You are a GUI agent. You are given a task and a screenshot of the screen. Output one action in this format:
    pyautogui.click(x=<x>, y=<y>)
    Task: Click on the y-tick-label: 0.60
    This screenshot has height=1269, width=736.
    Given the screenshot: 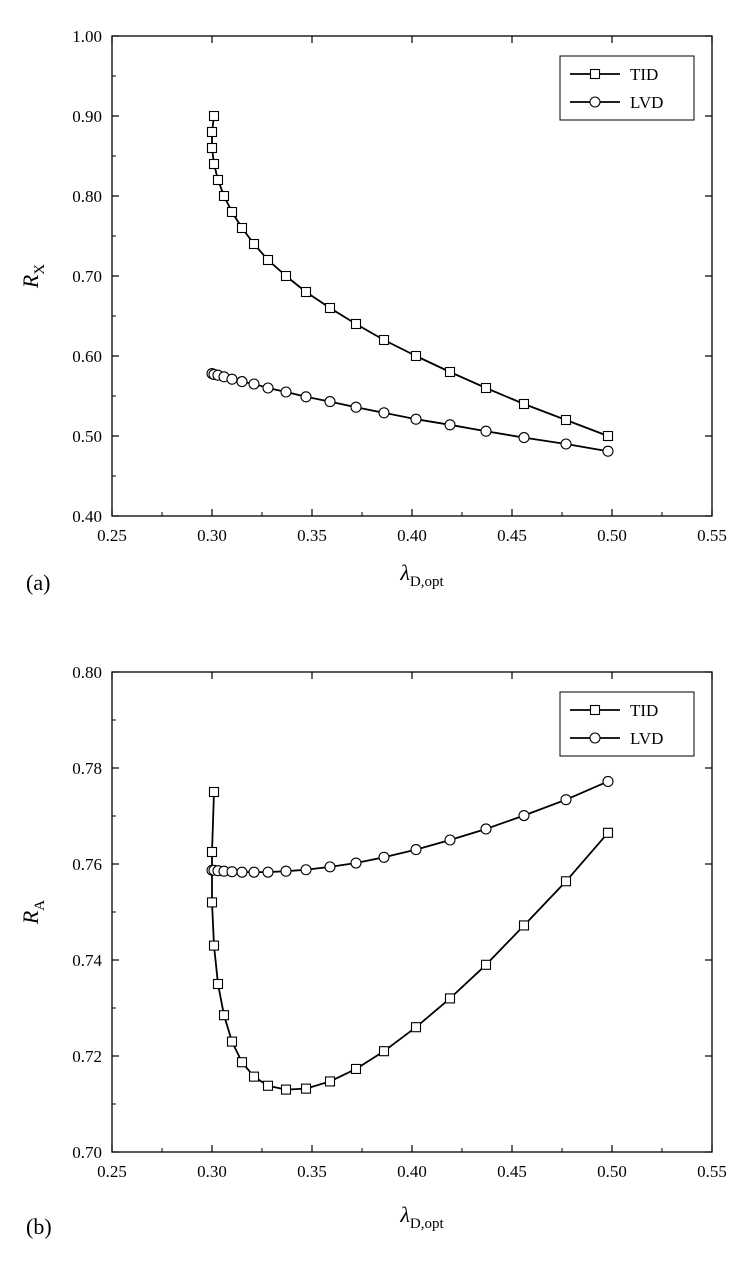 What is the action you would take?
    pyautogui.click(x=87, y=356)
    